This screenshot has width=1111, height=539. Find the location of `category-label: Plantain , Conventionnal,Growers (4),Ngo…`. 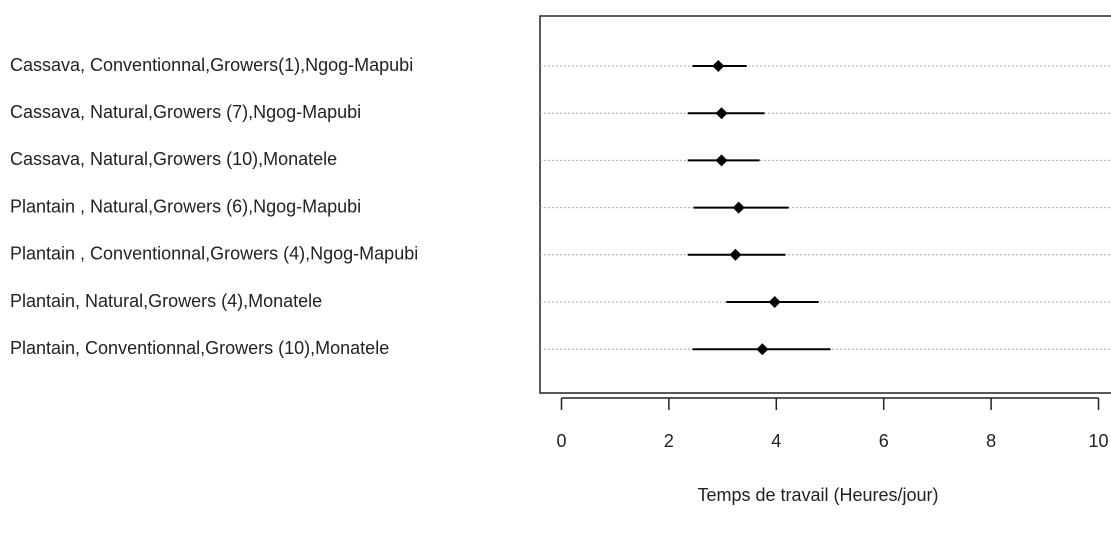

category-label: Plantain , Conventionnal,Growers (4),Ngo… is located at coordinates (214, 254).